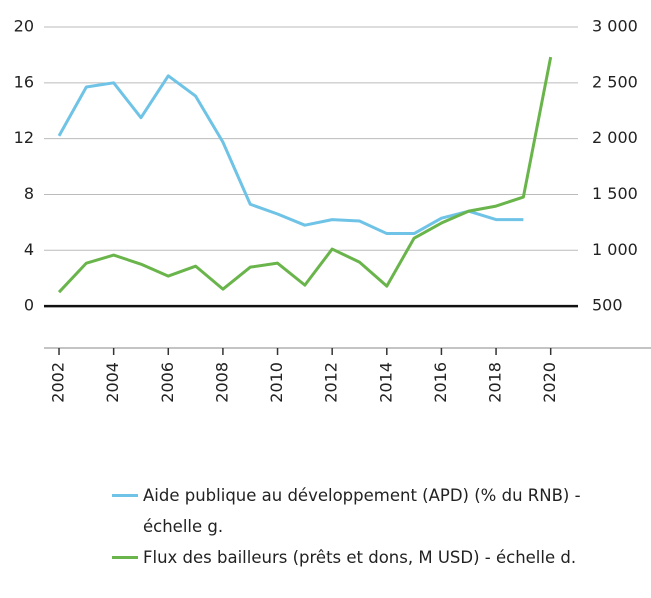 Image resolution: width=651 pixels, height=598 pixels. Describe the element at coordinates (29, 249) in the screenshot. I see `y-tick-label: 4` at that location.